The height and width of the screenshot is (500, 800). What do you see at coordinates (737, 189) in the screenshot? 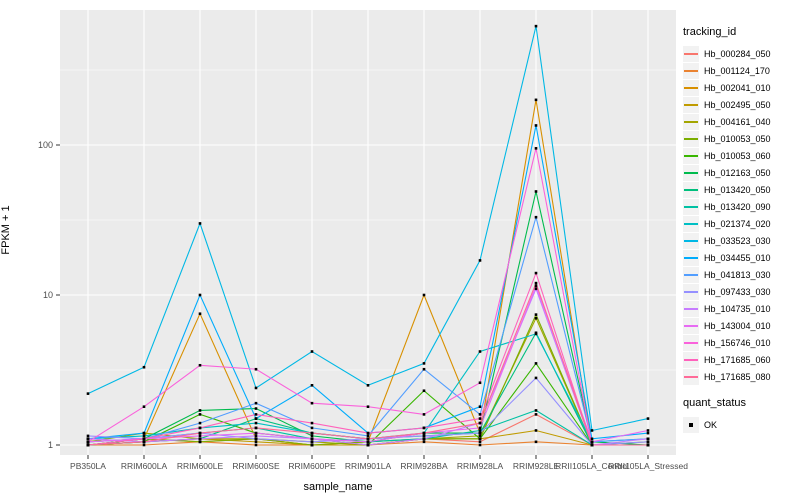
I see `legend-label: Hb_013420_050` at bounding box center [737, 189].